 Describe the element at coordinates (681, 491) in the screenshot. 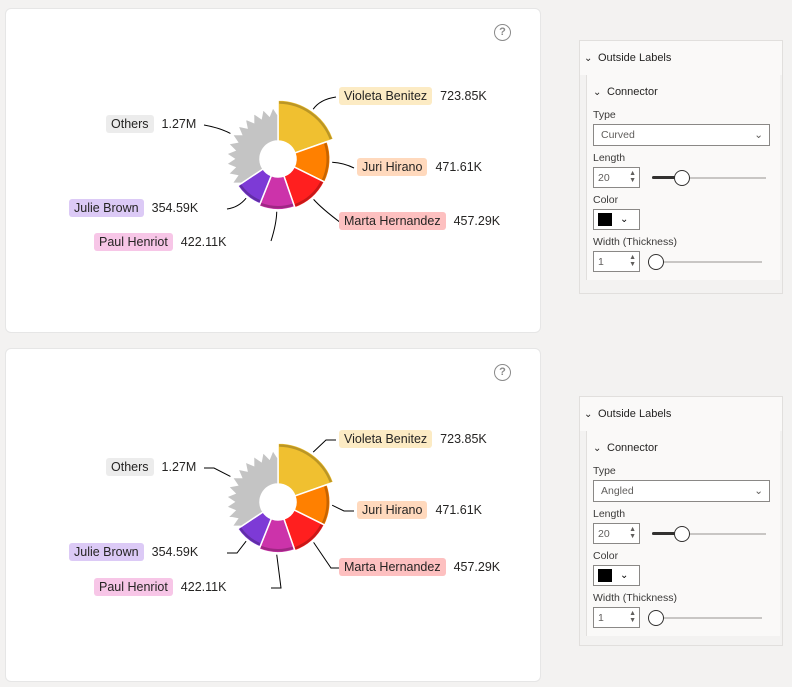

I see `connector-type-dropdown: Angled ⌄` at that location.